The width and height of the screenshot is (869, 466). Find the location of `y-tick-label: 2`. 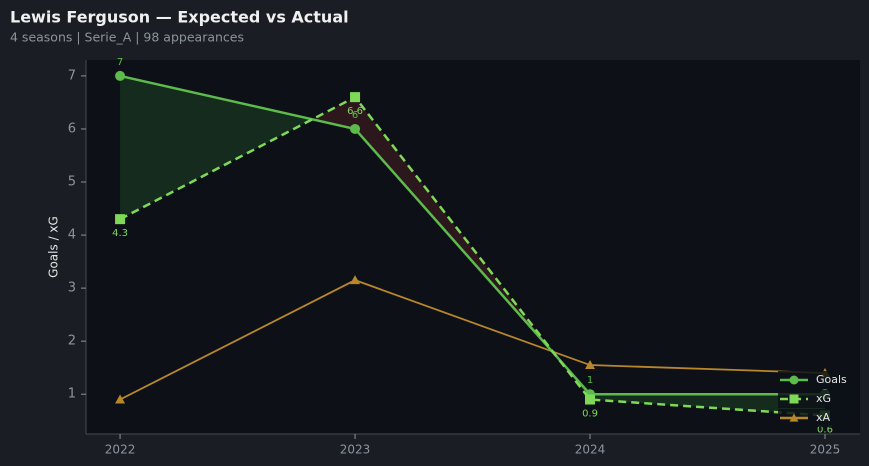

y-tick-label: 2 is located at coordinates (72, 341).